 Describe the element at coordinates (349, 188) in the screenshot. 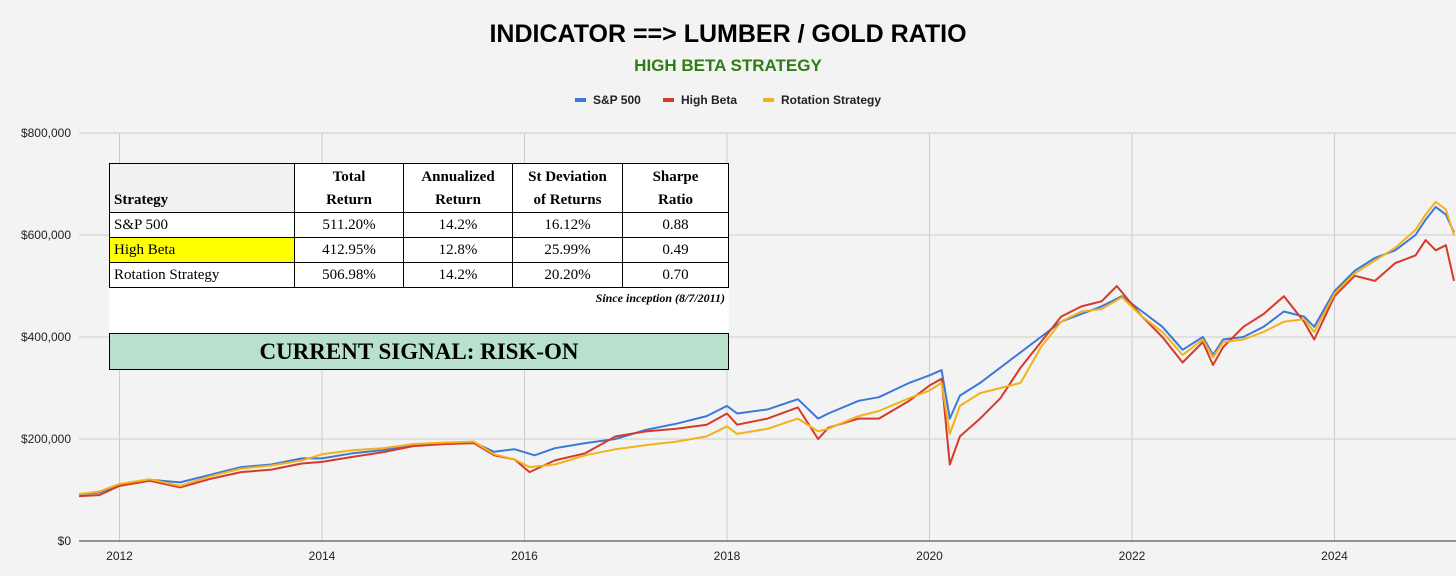

I see `header-total-return: Total Return` at that location.